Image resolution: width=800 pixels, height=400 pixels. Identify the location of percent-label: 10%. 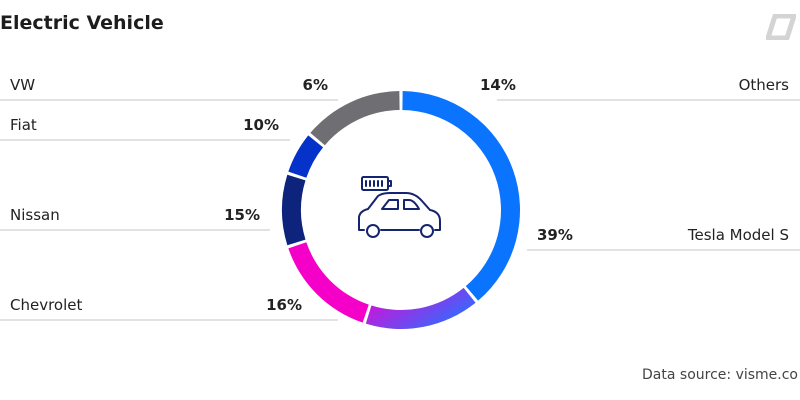
(261, 125).